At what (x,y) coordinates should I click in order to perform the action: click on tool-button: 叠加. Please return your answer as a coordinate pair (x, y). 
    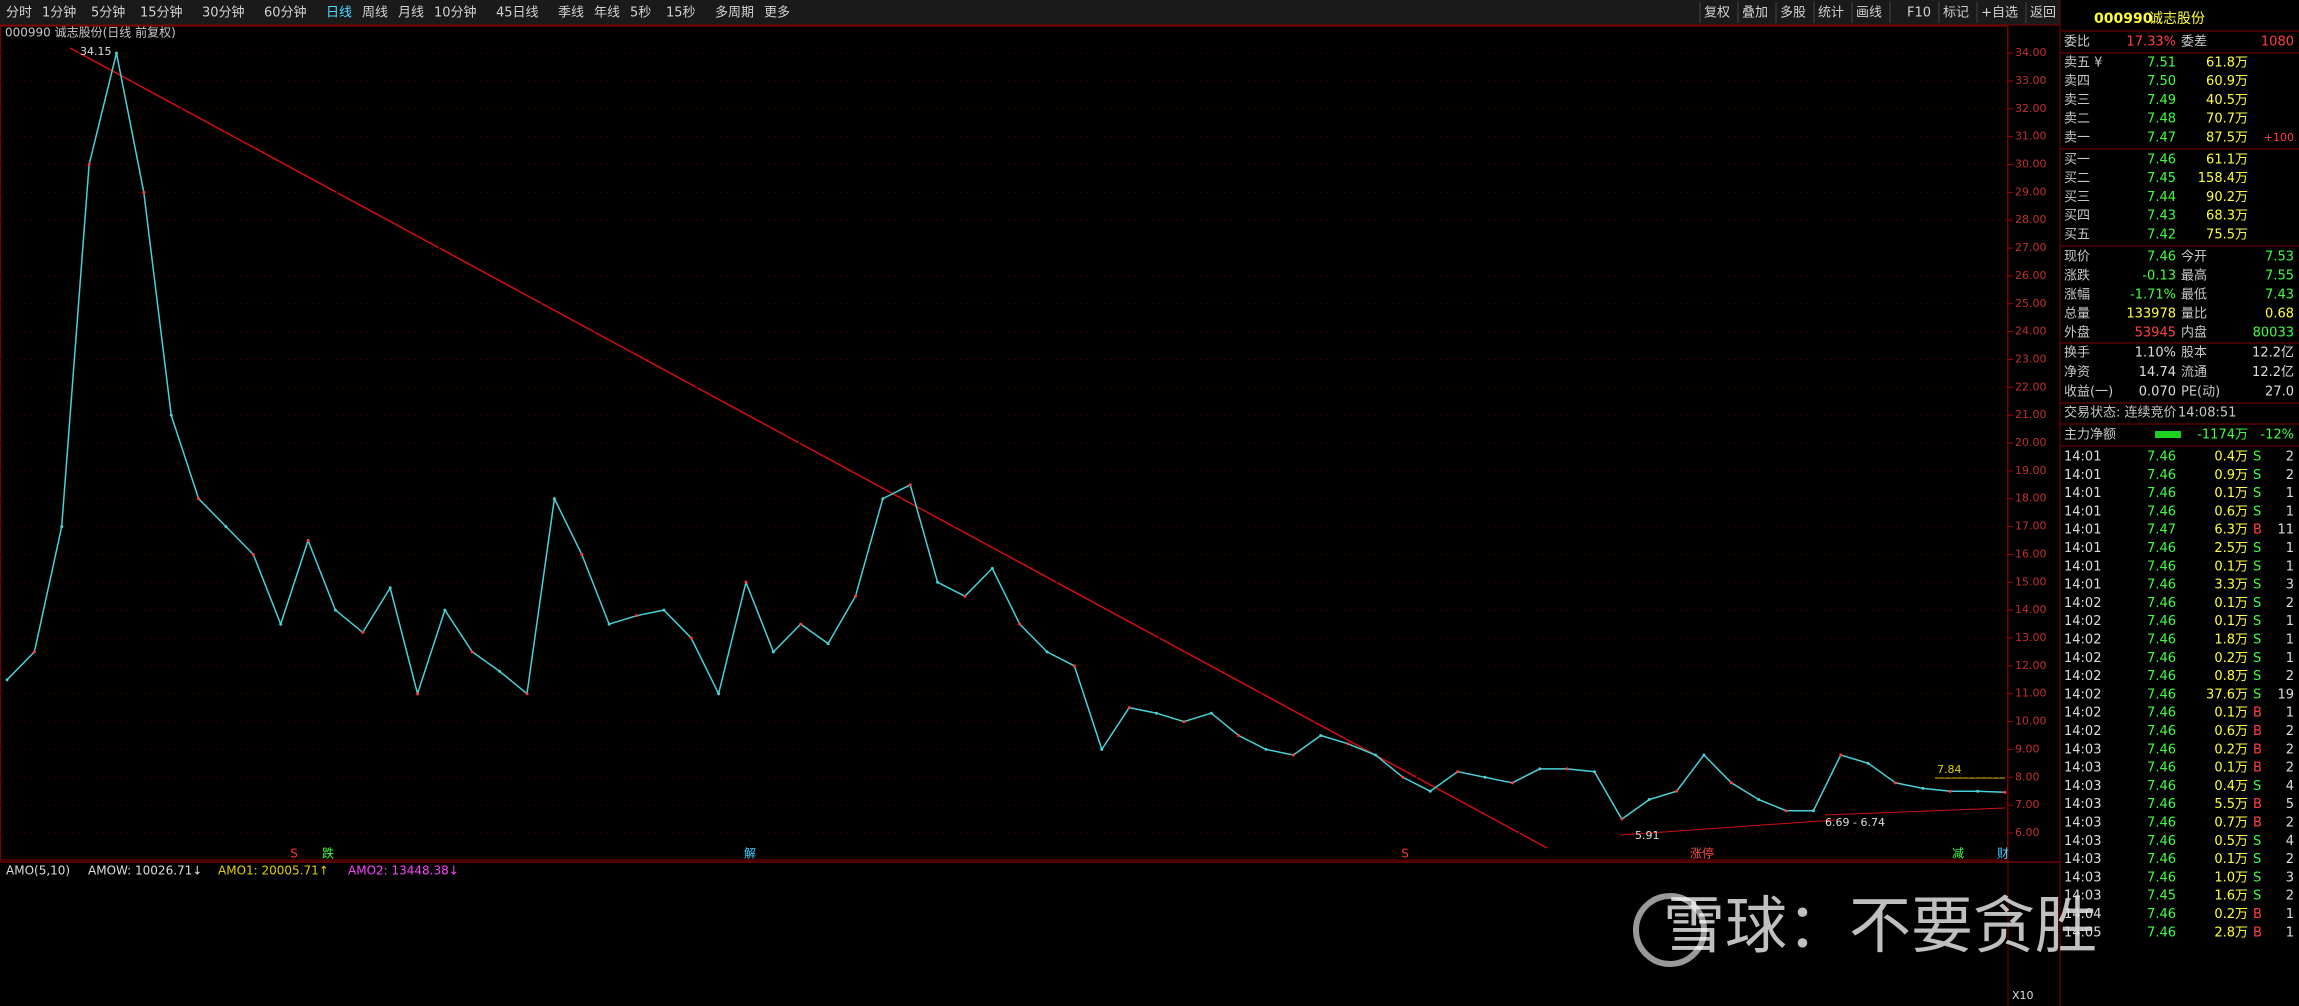
    Looking at the image, I should click on (1755, 13).